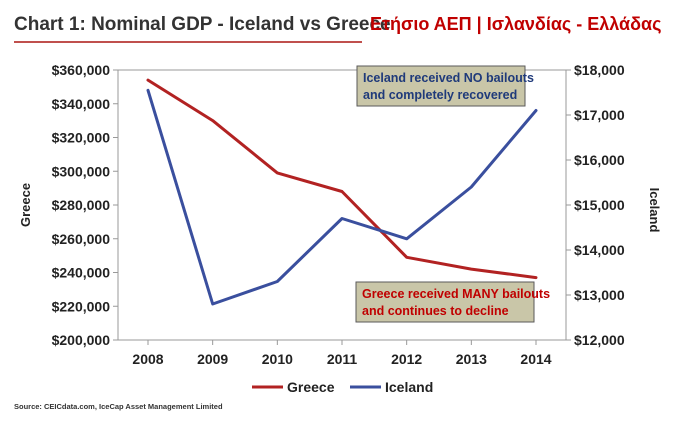 The height and width of the screenshot is (425, 680). I want to click on y-left-tick-label: $340,000, so click(81, 104).